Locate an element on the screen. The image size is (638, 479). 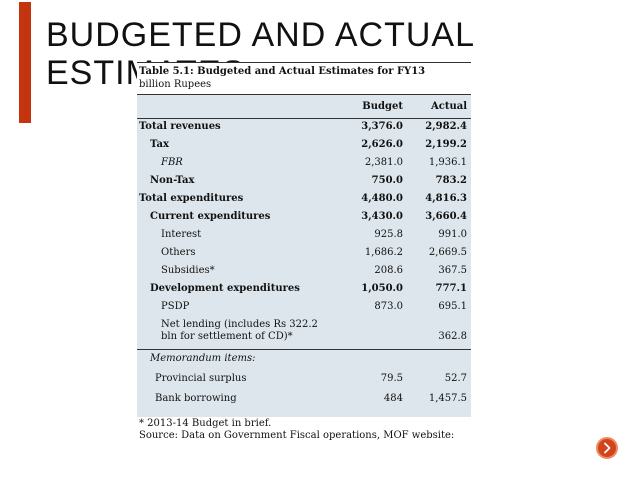
header-actual: Actual is located at coordinates (448, 106).